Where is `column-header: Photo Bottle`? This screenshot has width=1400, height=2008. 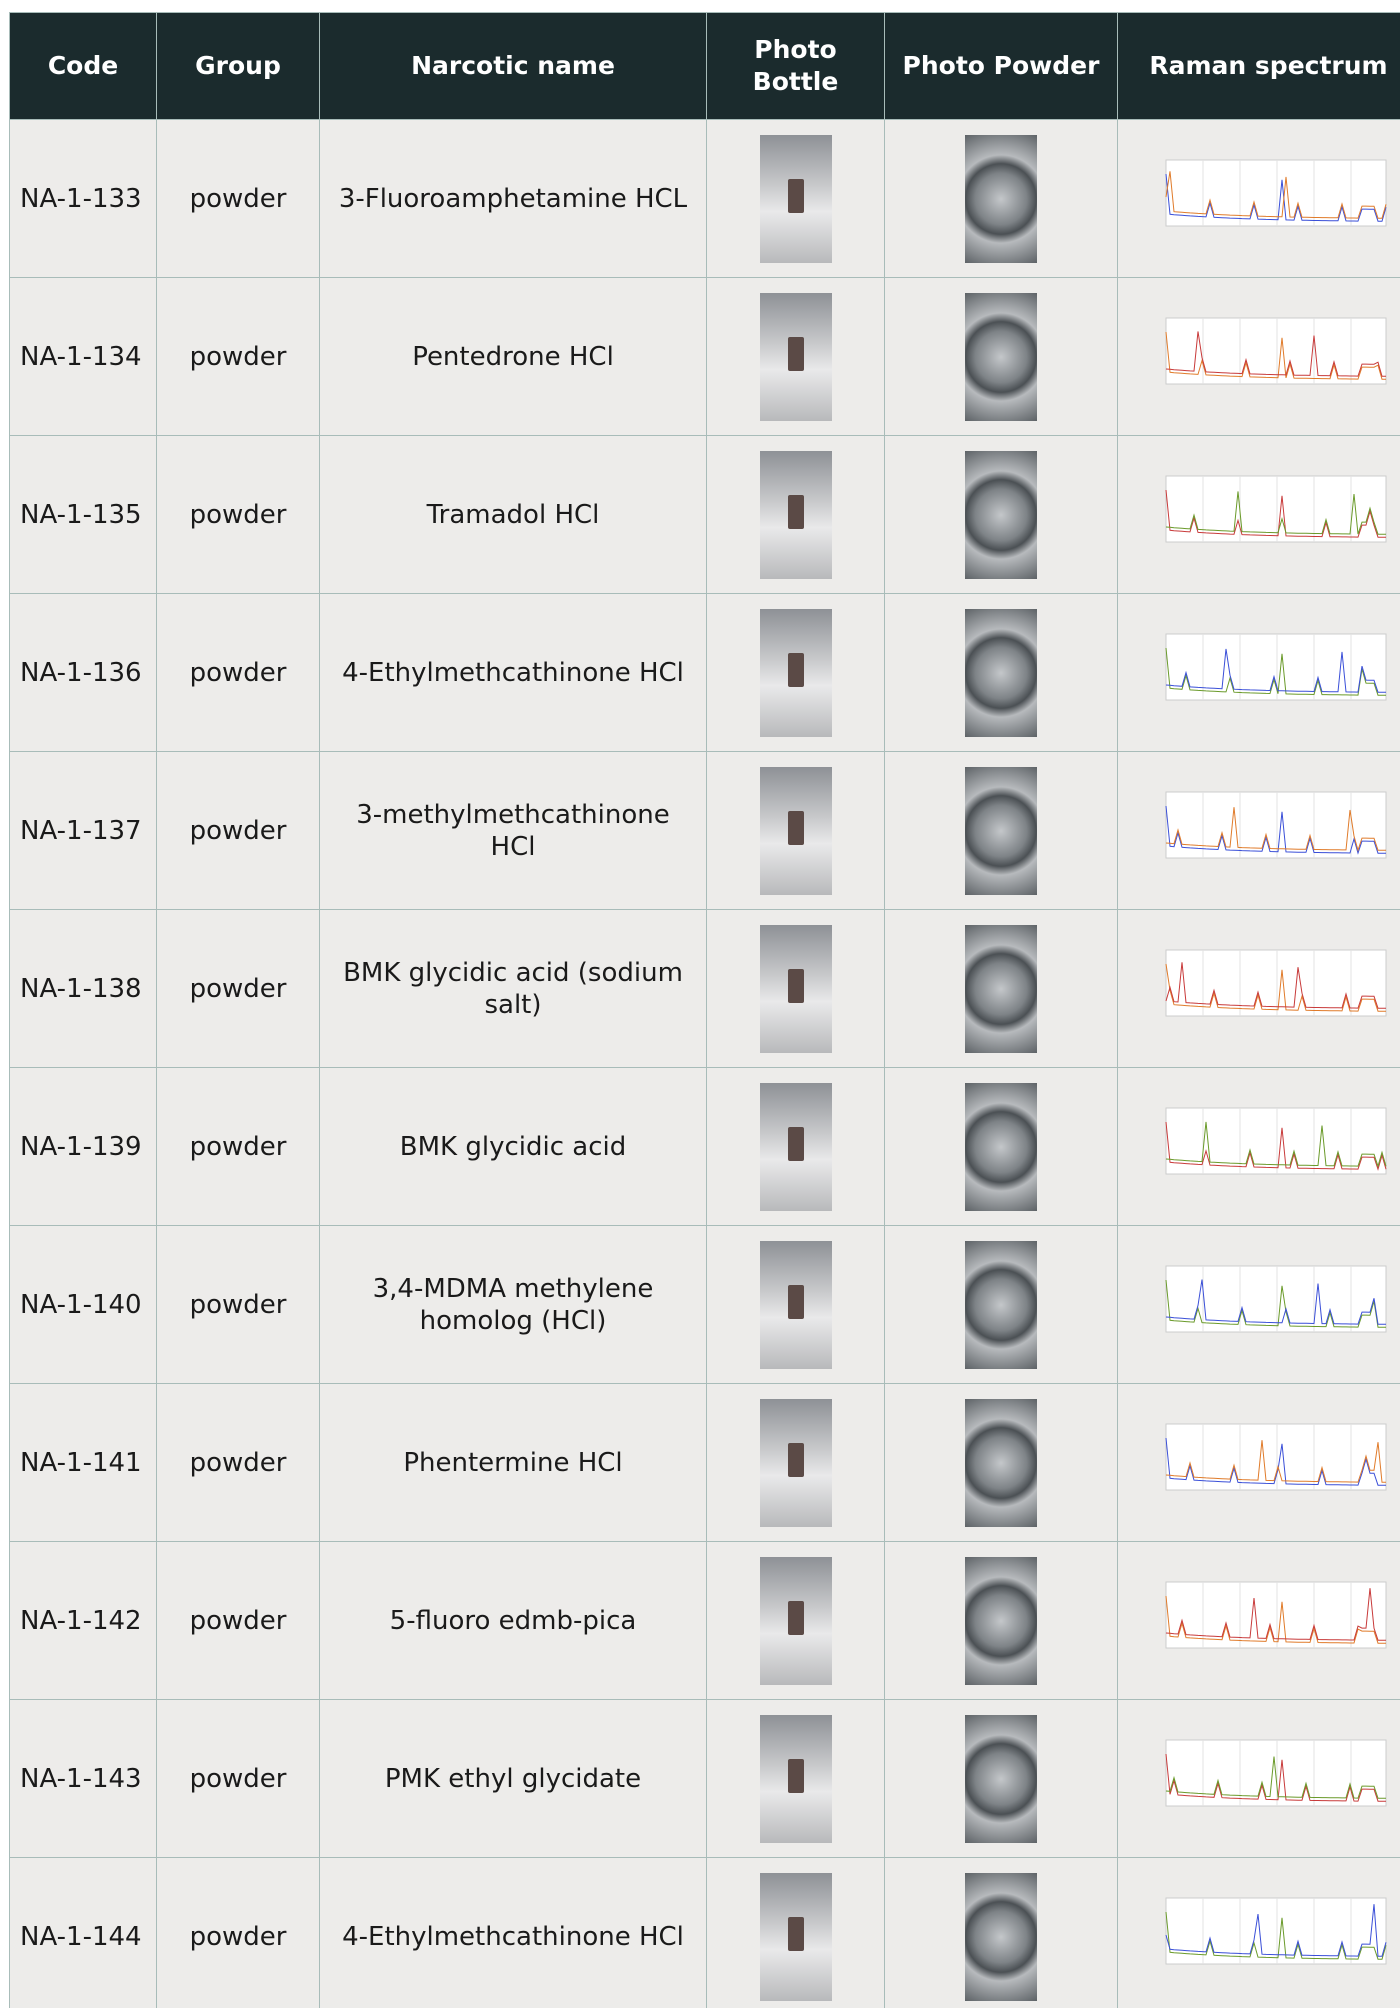 column-header: Photo Bottle is located at coordinates (795, 66).